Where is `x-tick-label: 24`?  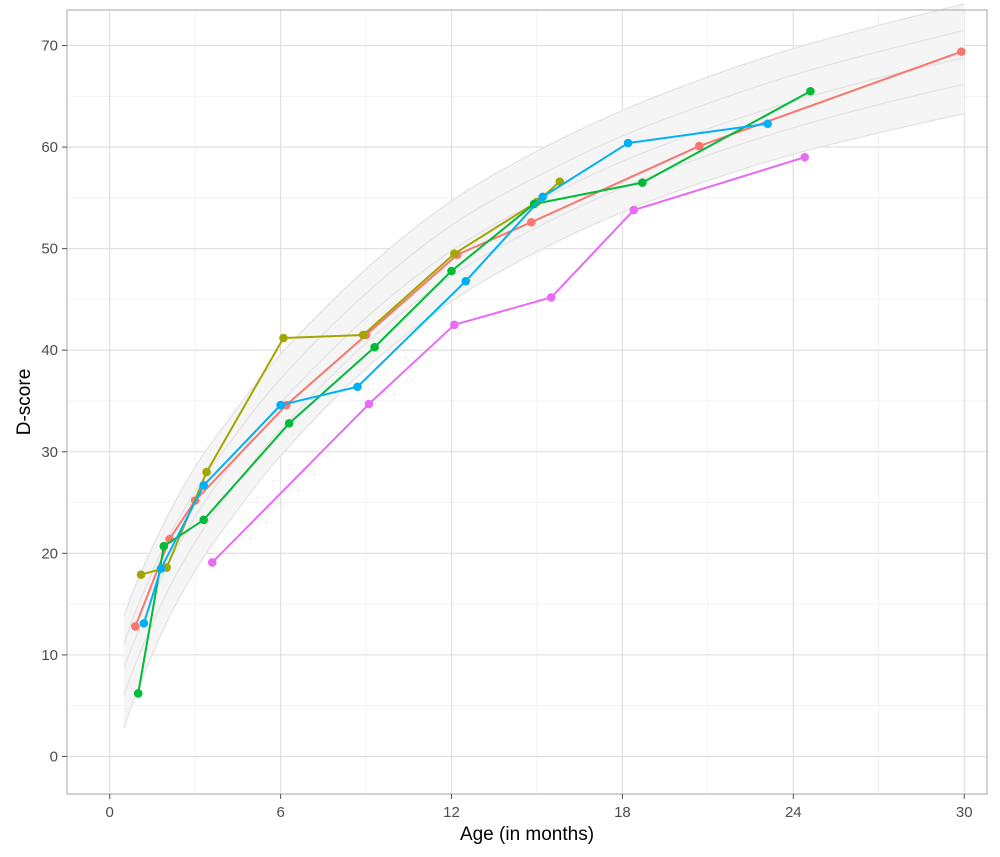 x-tick-label: 24 is located at coordinates (793, 812).